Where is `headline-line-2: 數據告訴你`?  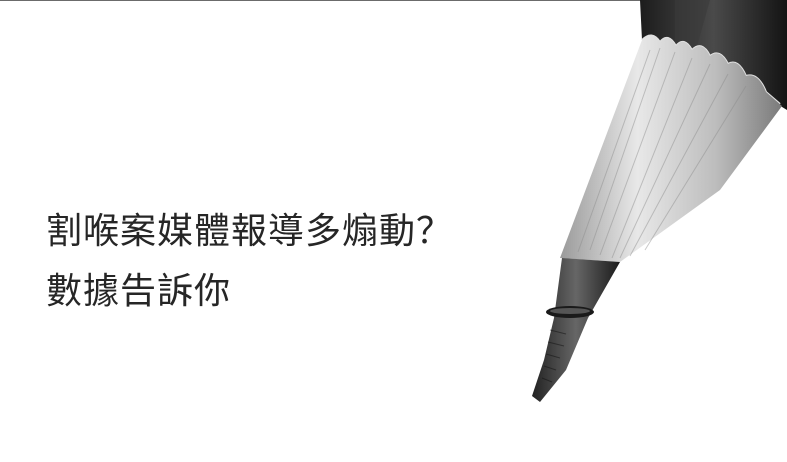
headline-line-2: 數據告訴你 is located at coordinates (139, 291).